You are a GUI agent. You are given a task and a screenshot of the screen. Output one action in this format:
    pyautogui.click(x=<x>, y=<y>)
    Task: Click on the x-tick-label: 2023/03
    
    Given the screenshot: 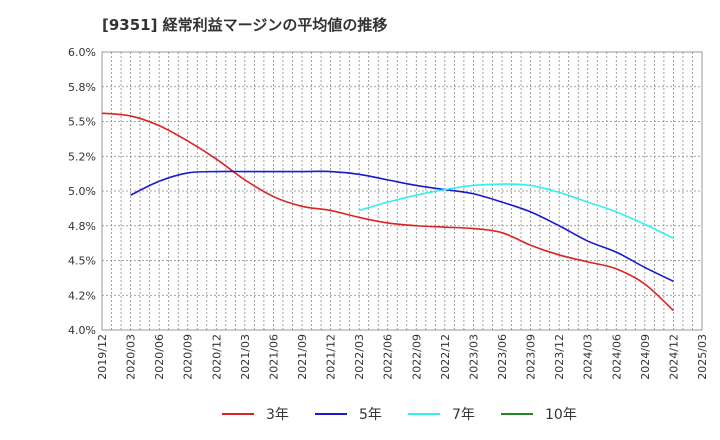 What is the action you would take?
    pyautogui.click(x=473, y=357)
    